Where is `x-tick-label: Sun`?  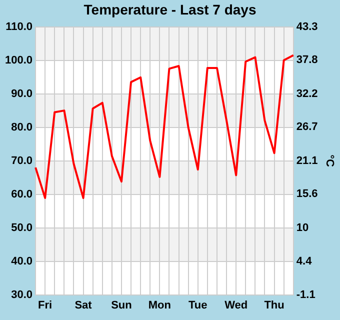 x-tick-label: Sun is located at coordinates (121, 305).